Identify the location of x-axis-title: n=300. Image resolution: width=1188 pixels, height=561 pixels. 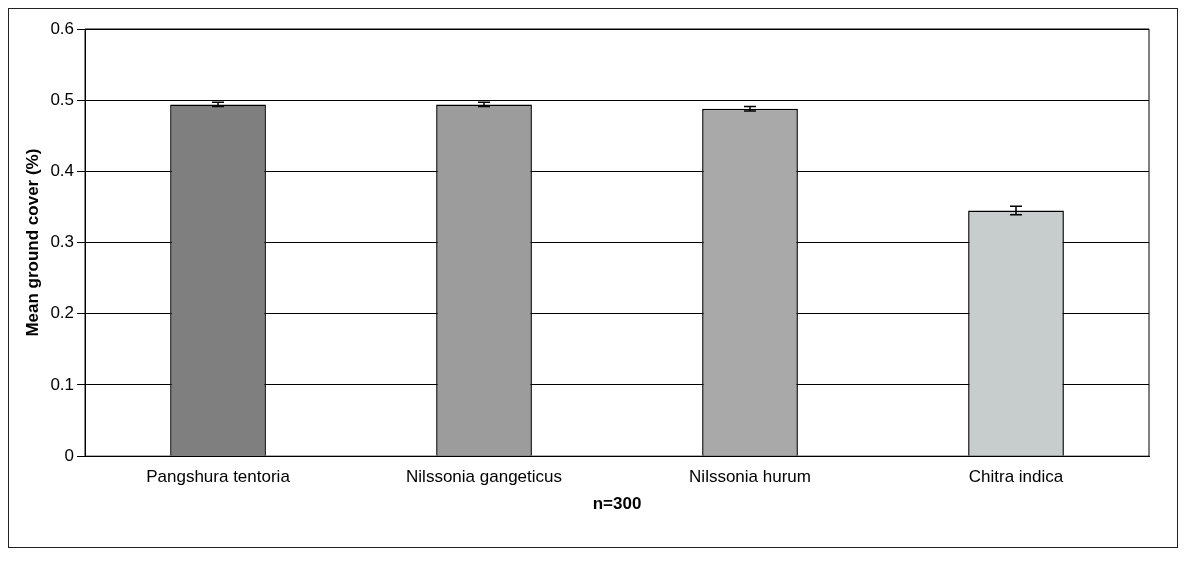
(617, 504).